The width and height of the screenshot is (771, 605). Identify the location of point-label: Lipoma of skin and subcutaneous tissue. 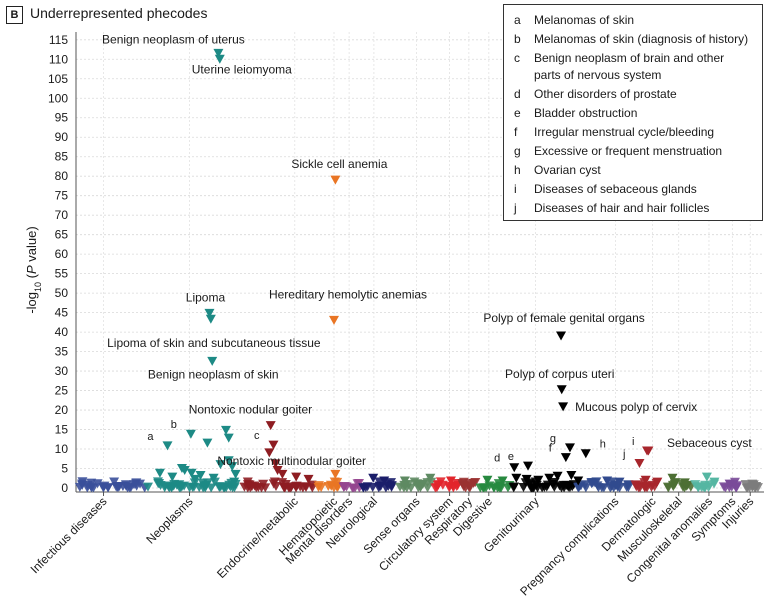
(214, 343).